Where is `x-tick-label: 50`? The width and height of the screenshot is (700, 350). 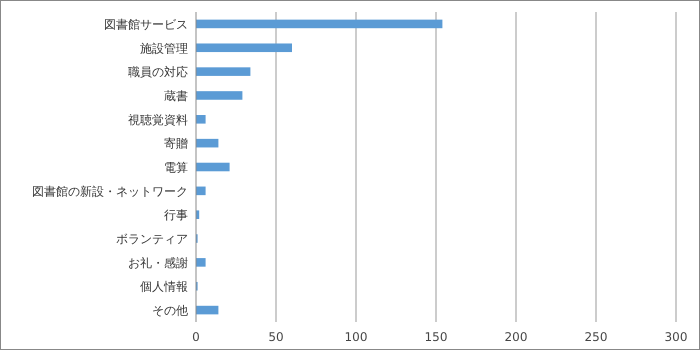
x-tick-label: 50 is located at coordinates (276, 337).